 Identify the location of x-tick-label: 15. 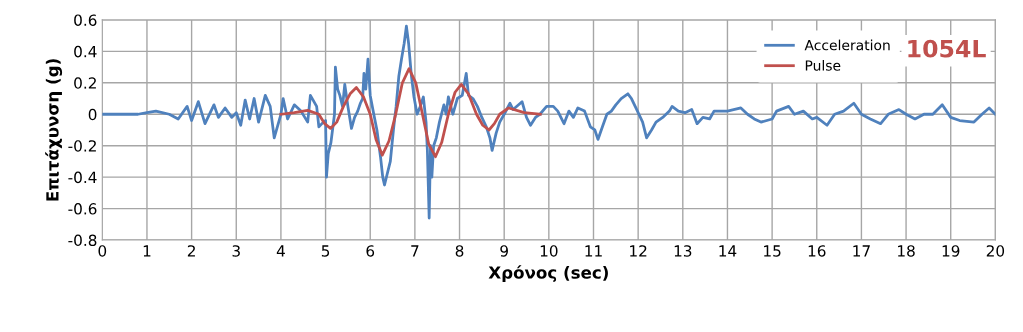
(772, 251).